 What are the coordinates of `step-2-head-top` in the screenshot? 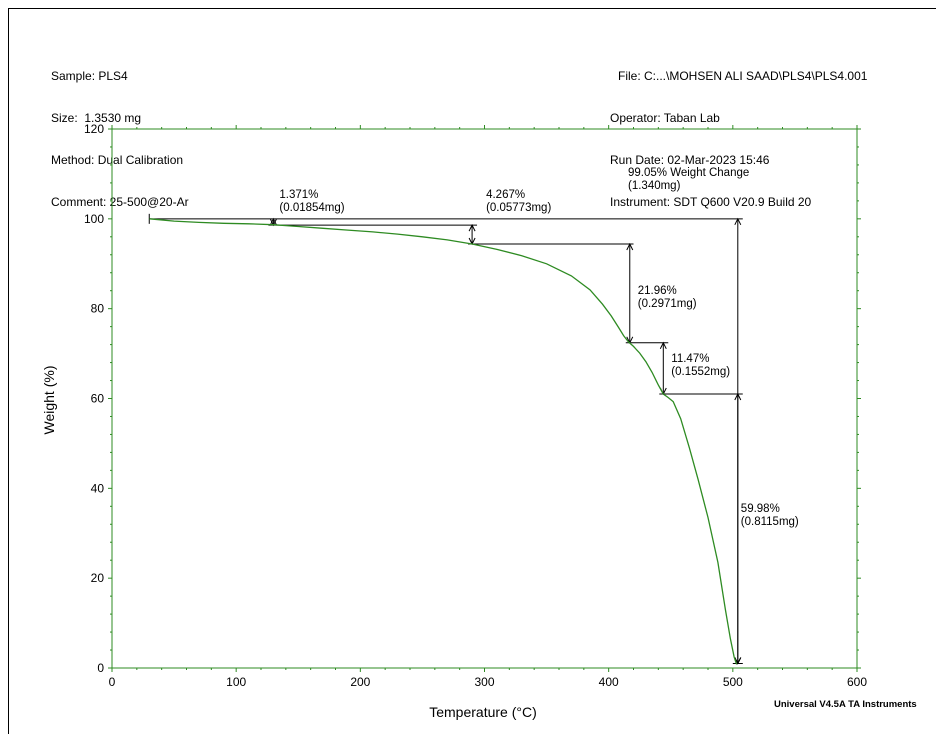 It's located at (472, 228).